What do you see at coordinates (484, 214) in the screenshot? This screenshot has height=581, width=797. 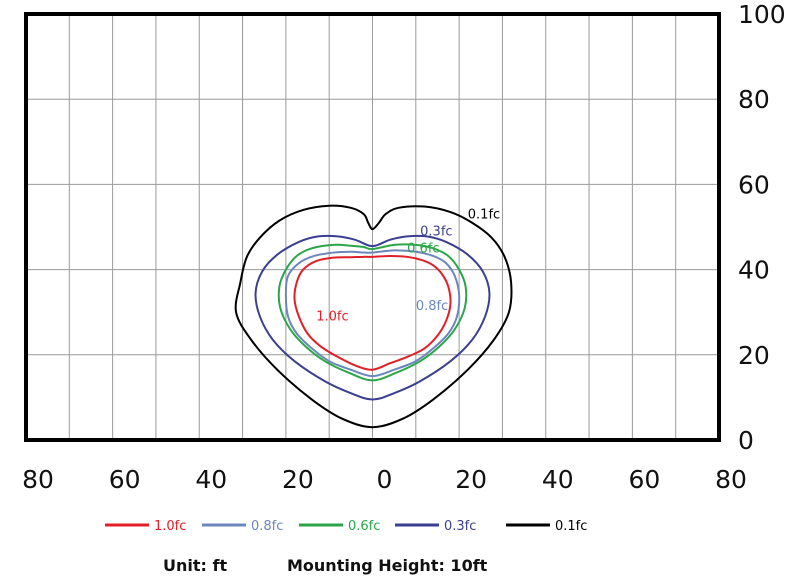 I see `contour-label: 0.1fc` at bounding box center [484, 214].